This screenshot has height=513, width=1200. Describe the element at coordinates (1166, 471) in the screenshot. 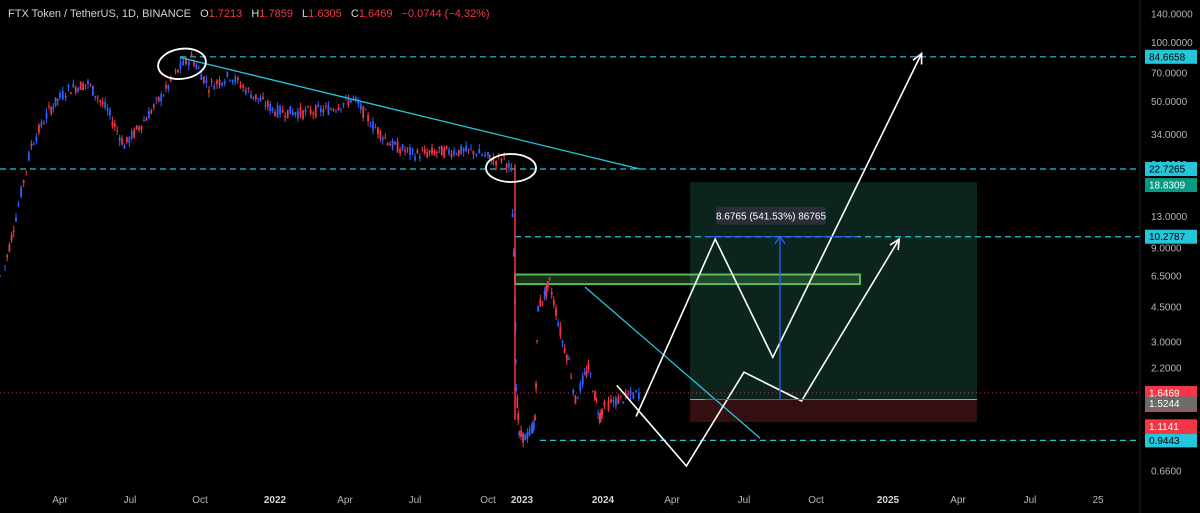

I see `y-tick-label: 0.6600` at that location.